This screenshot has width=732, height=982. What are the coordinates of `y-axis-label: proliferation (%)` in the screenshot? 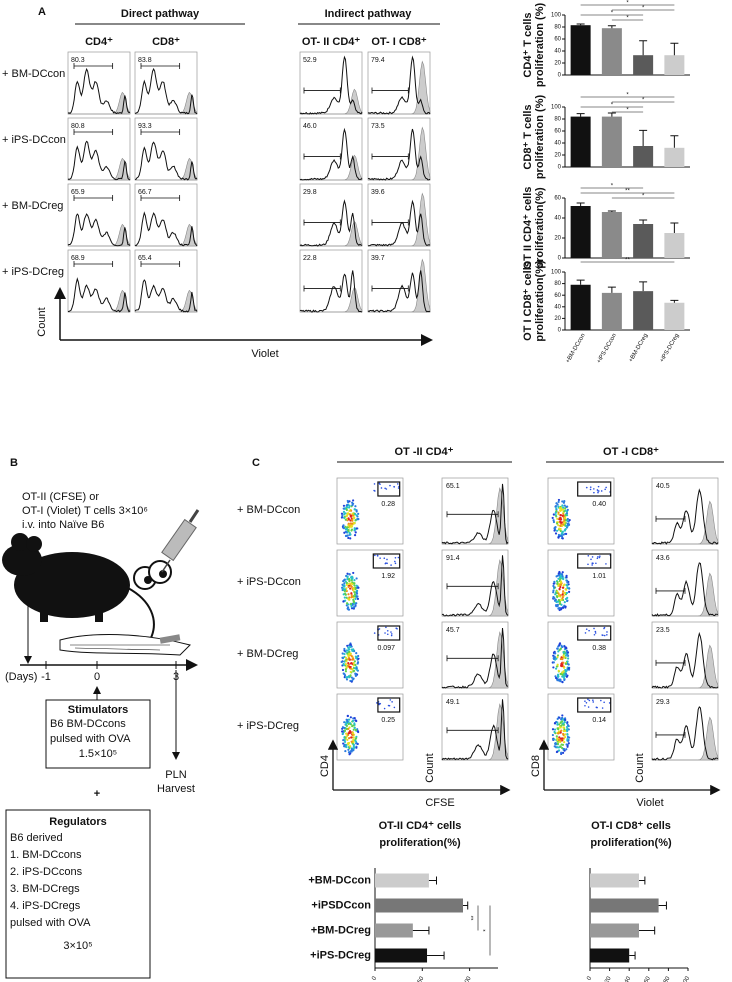 It's located at (540, 45).